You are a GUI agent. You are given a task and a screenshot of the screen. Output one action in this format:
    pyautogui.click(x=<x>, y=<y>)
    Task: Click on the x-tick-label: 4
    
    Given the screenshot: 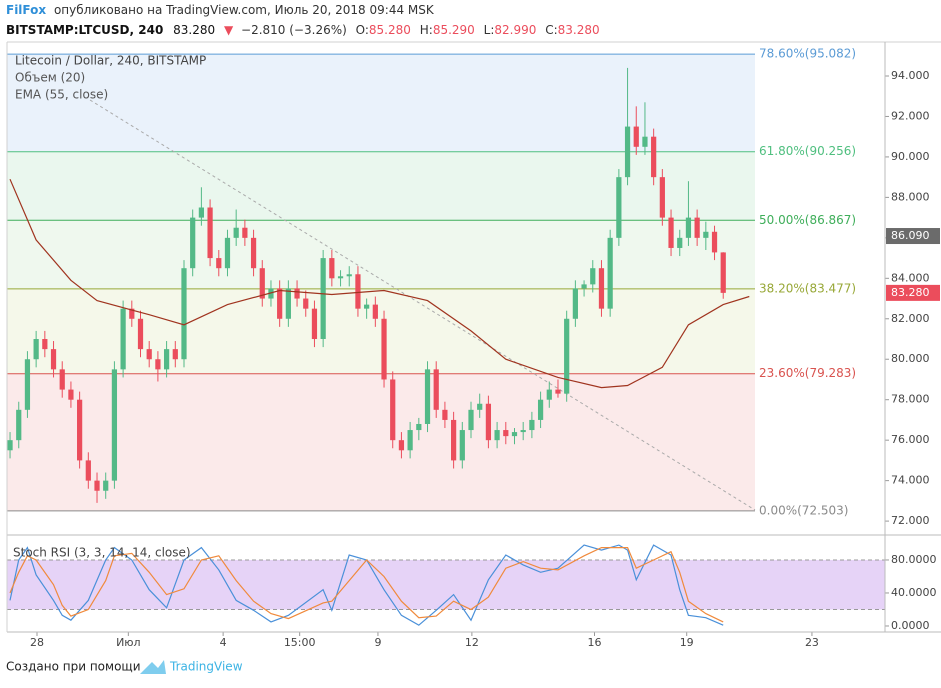 What is the action you would take?
    pyautogui.click(x=223, y=642)
    